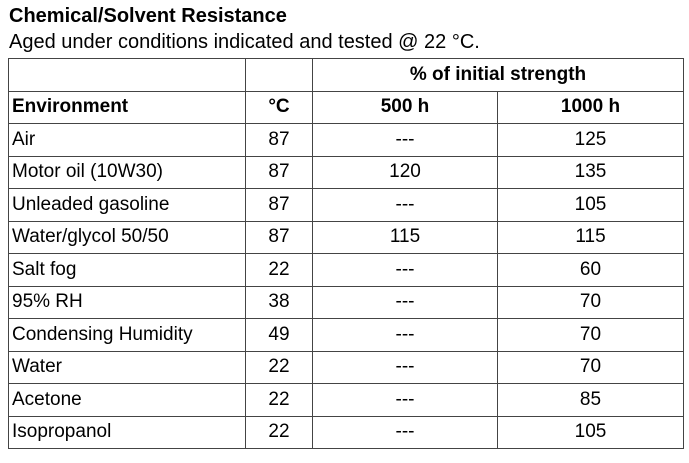 Image resolution: width=689 pixels, height=463 pixels. I want to click on title: Chemical/Solvent Resistance, so click(148, 16).